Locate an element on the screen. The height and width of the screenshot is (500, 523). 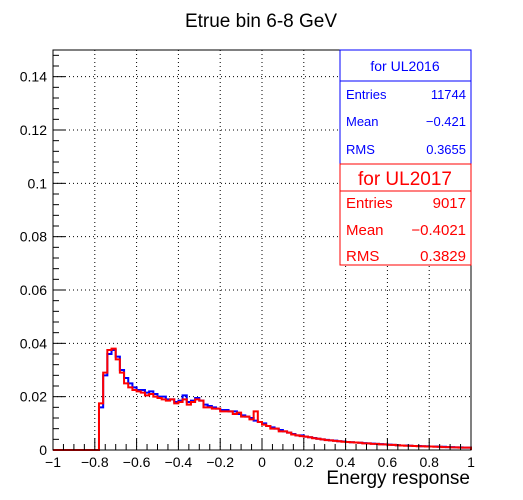
y-tick-label: 0 is located at coordinates (43, 450).